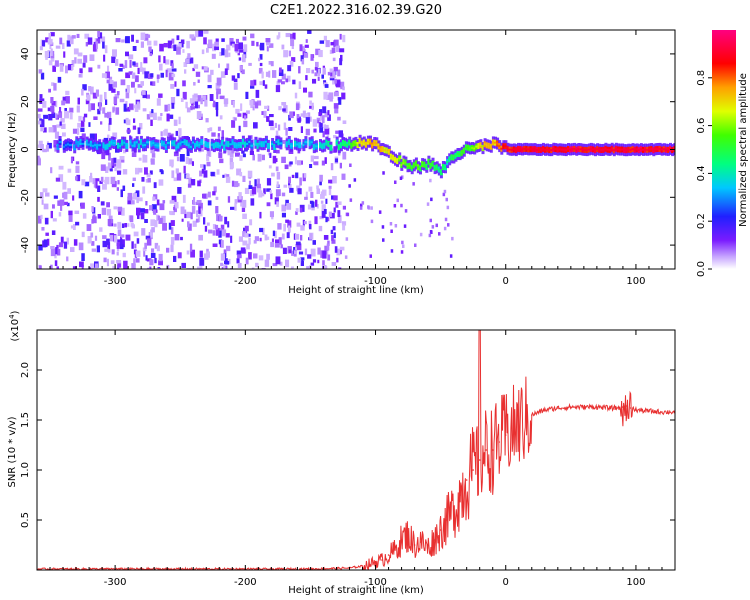 Image resolution: width=750 pixels, height=600 pixels. I want to click on figure-title: C2E1.2022.316.02.39.G20, so click(356, 10).